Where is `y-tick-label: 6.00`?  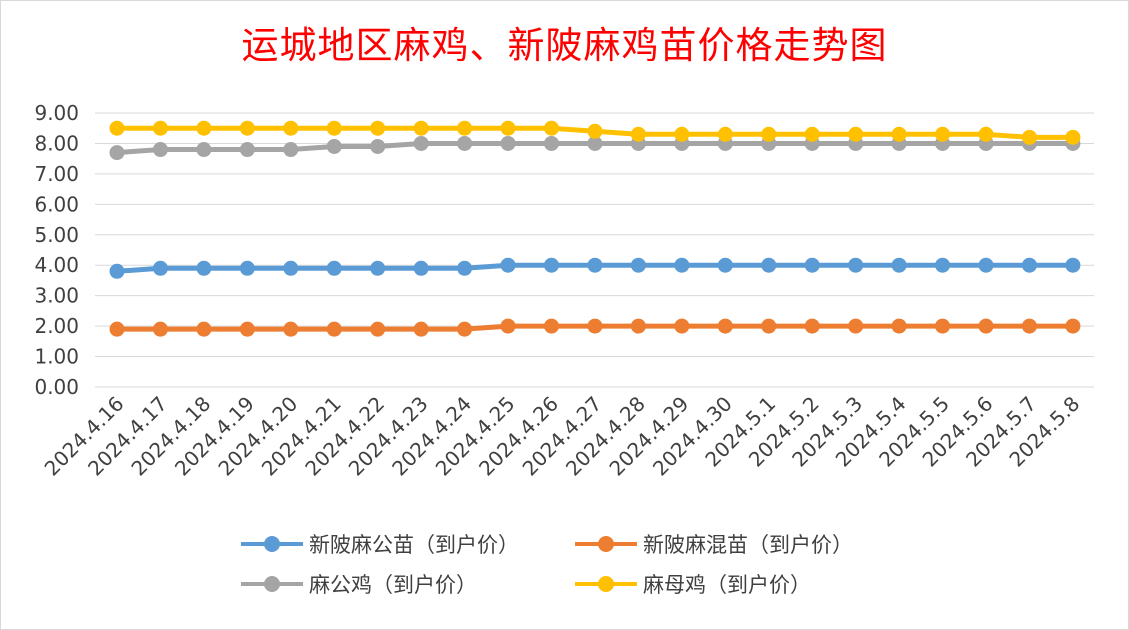 y-tick-label: 6.00 is located at coordinates (56, 204).